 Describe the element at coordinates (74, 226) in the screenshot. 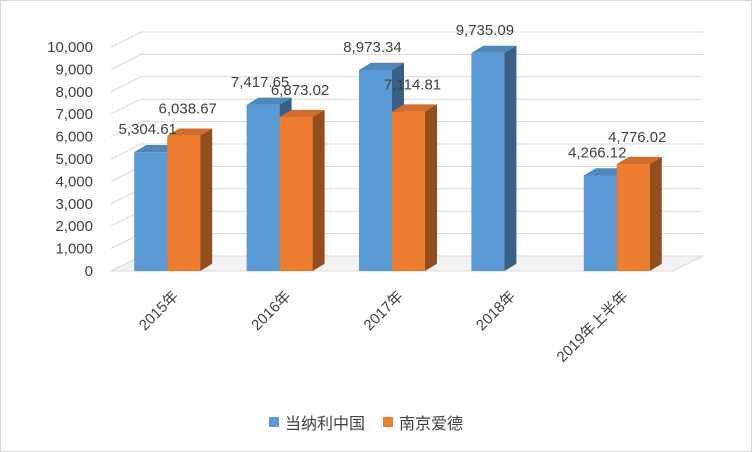

I see `y-tick-label: 2,000` at that location.